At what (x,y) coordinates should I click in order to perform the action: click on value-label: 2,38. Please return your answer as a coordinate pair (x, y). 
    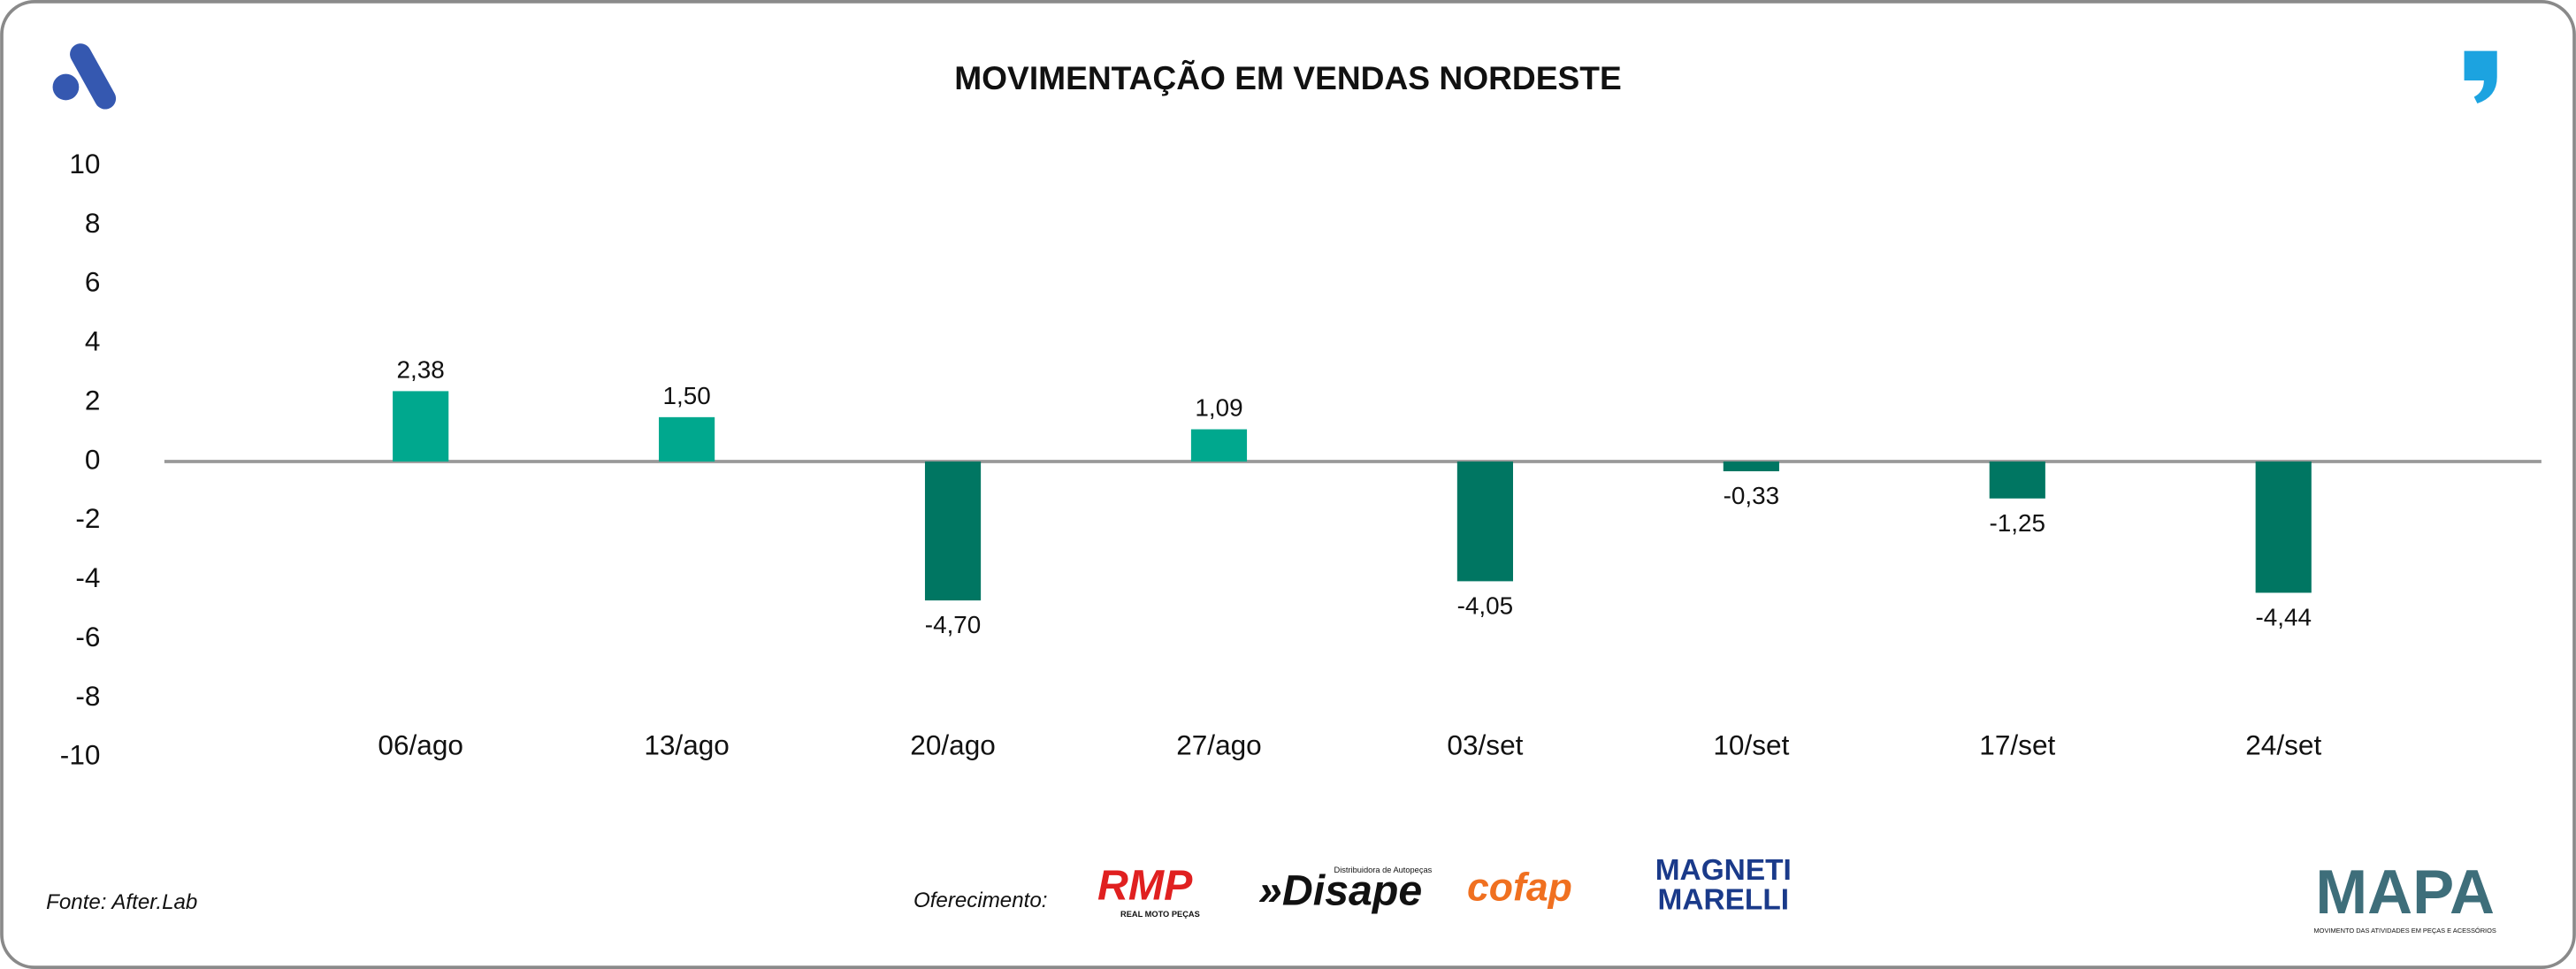
    Looking at the image, I should click on (421, 369).